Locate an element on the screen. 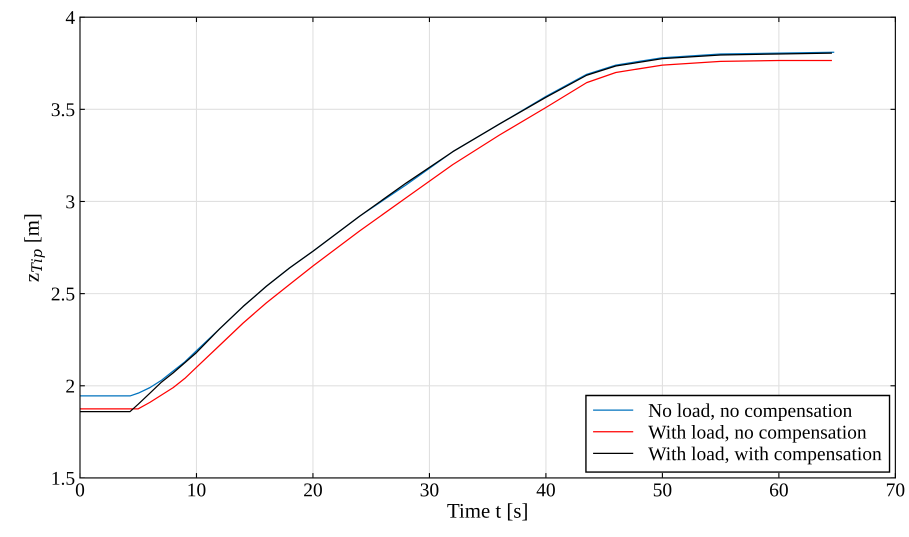  x-tick-label: 20 is located at coordinates (313, 489).